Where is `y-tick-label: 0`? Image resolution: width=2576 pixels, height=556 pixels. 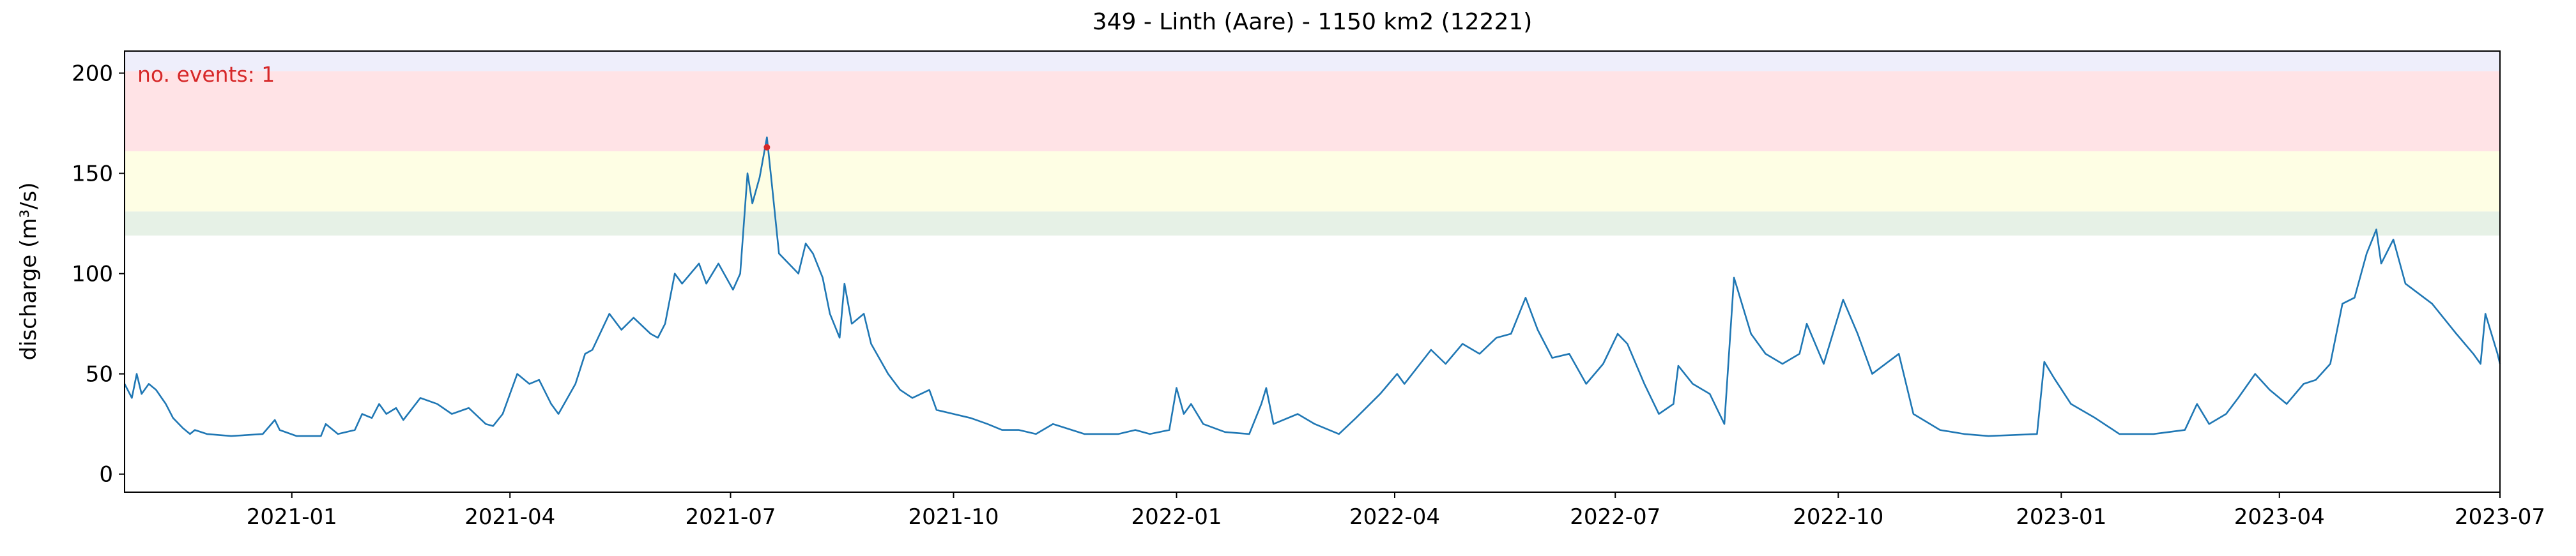
y-tick-label: 0 is located at coordinates (106, 475).